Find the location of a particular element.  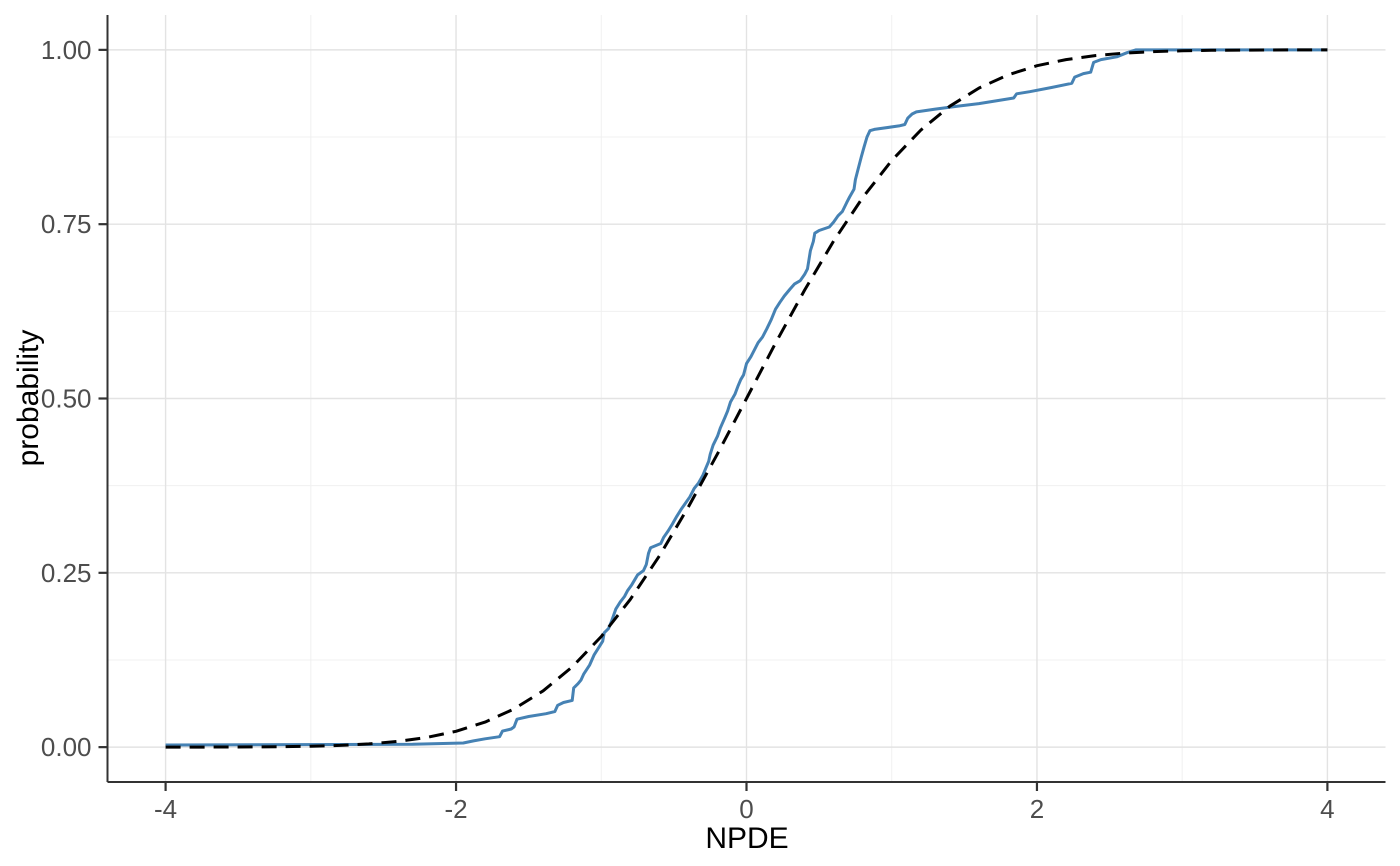

y-tick-label: 0.75 is located at coordinates (66, 224).